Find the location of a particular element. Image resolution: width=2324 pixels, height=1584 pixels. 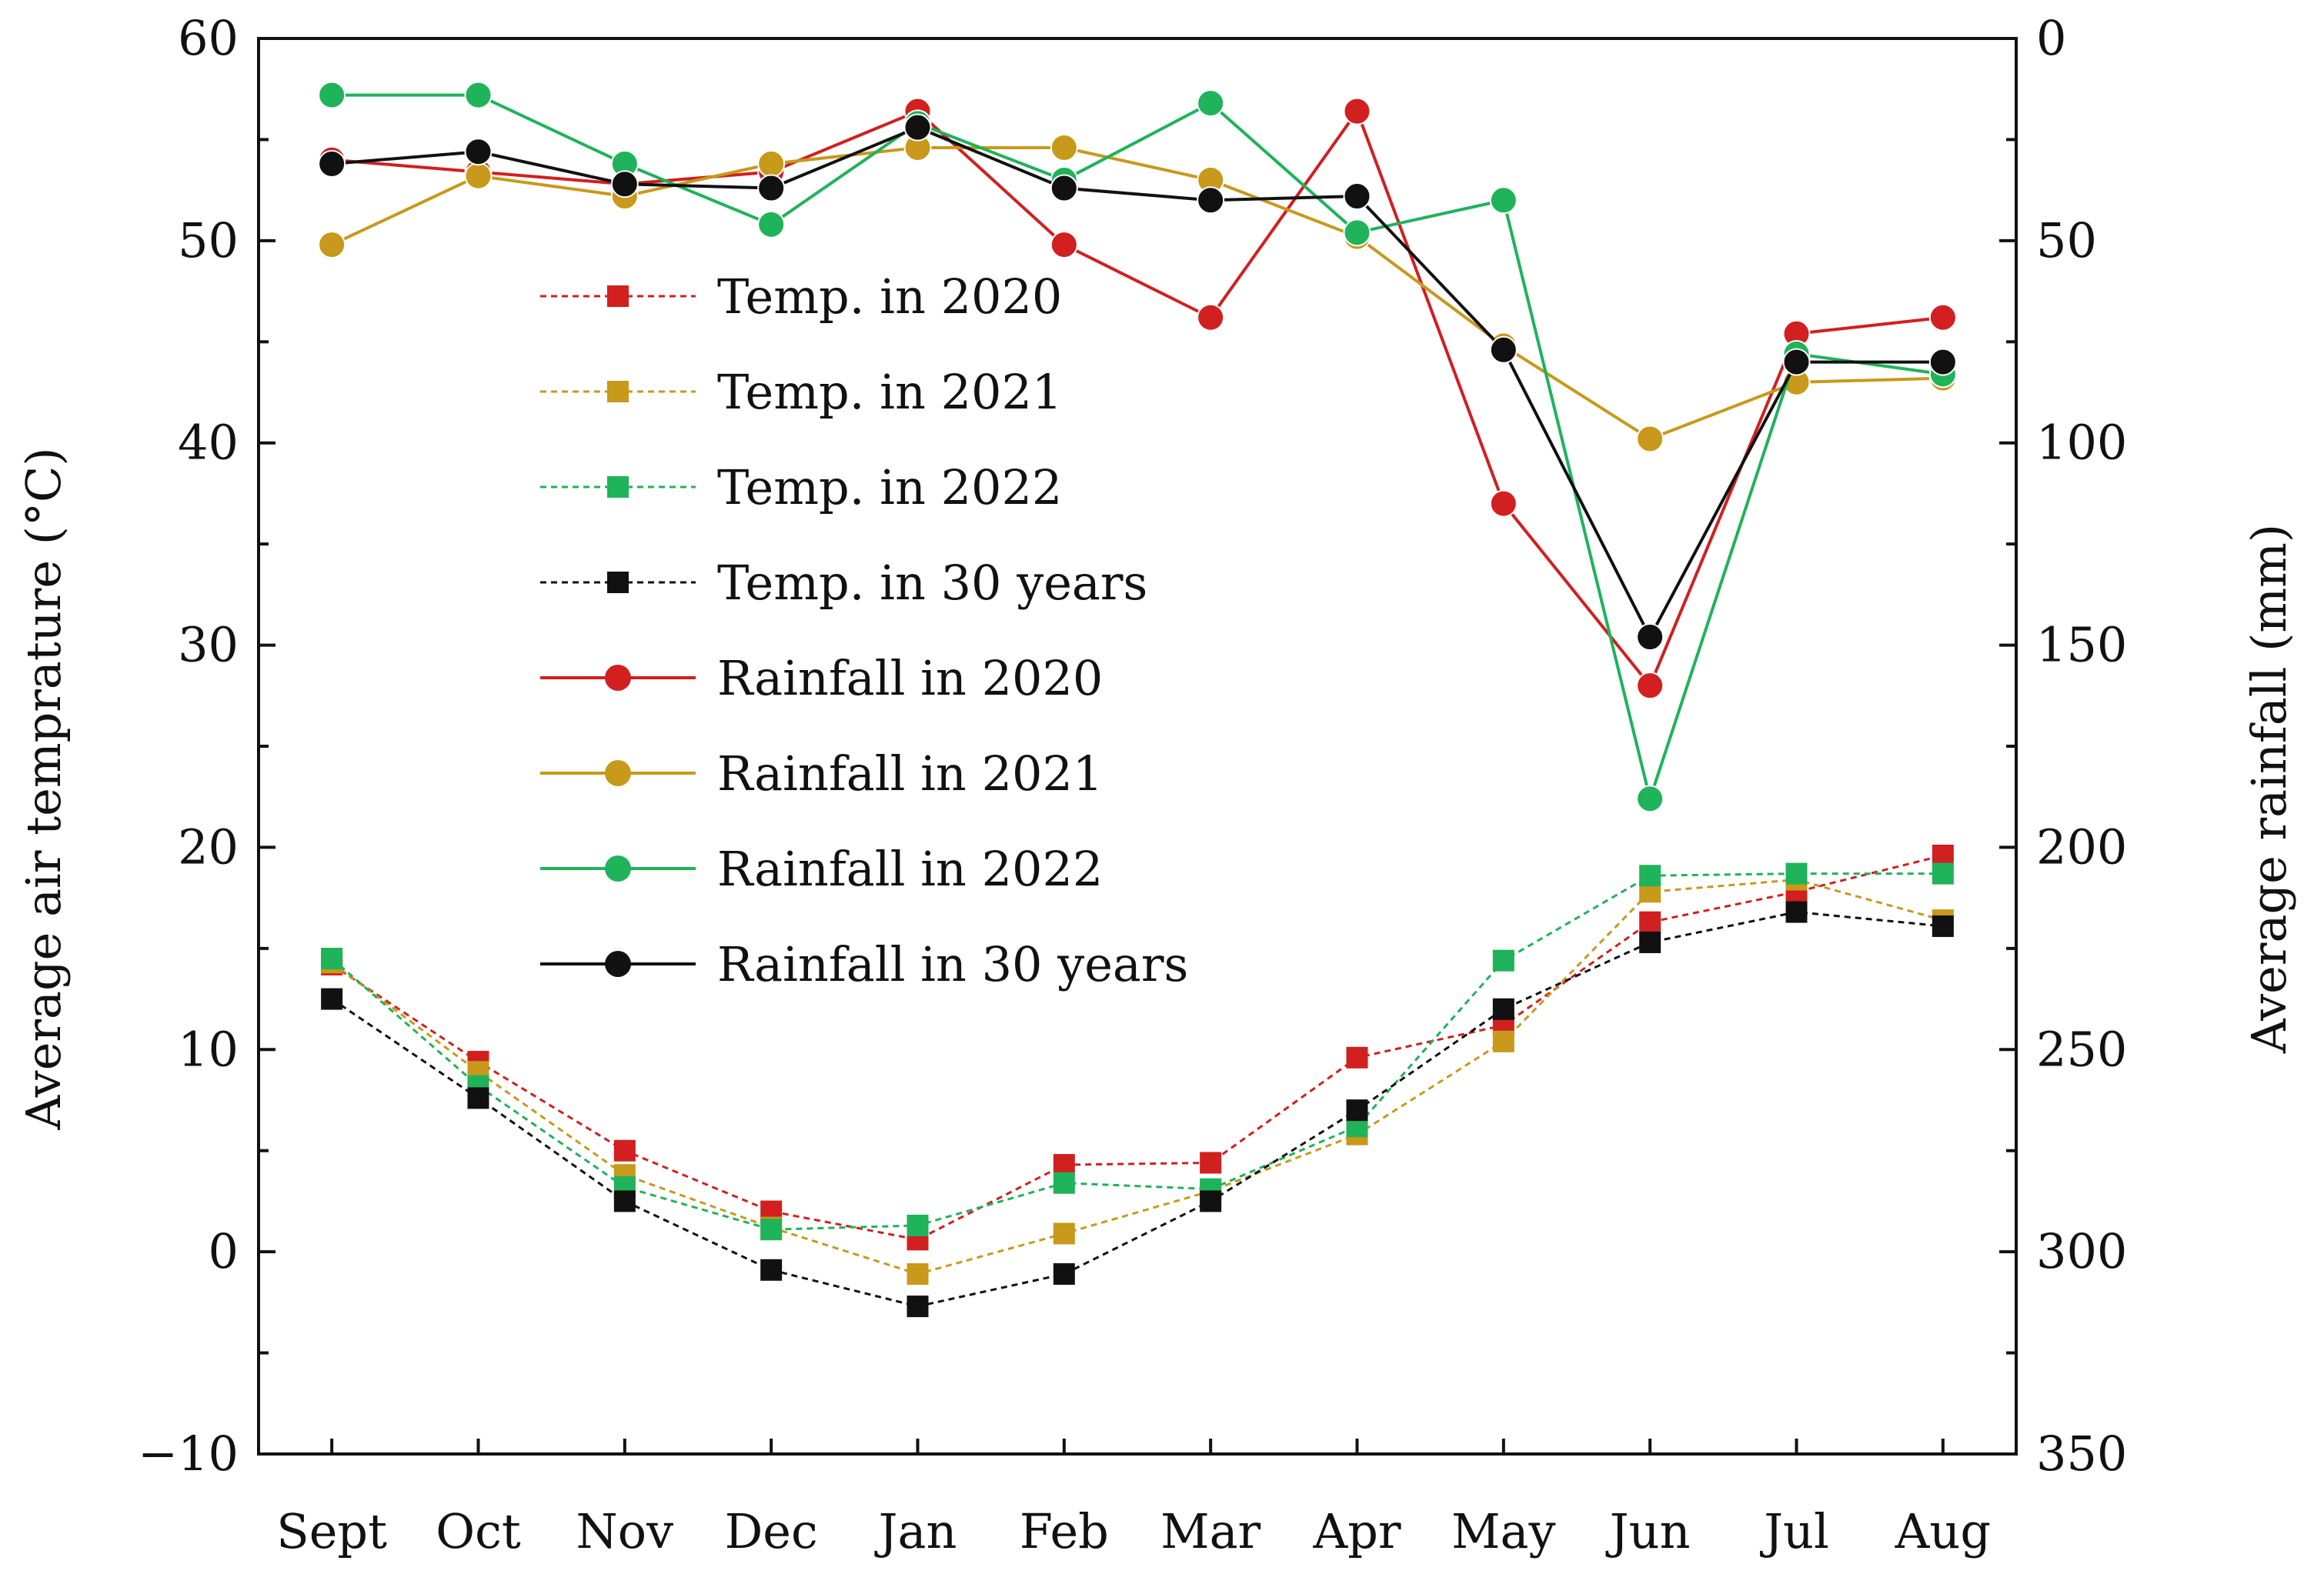

left-tick-label: 50 is located at coordinates (208, 240).